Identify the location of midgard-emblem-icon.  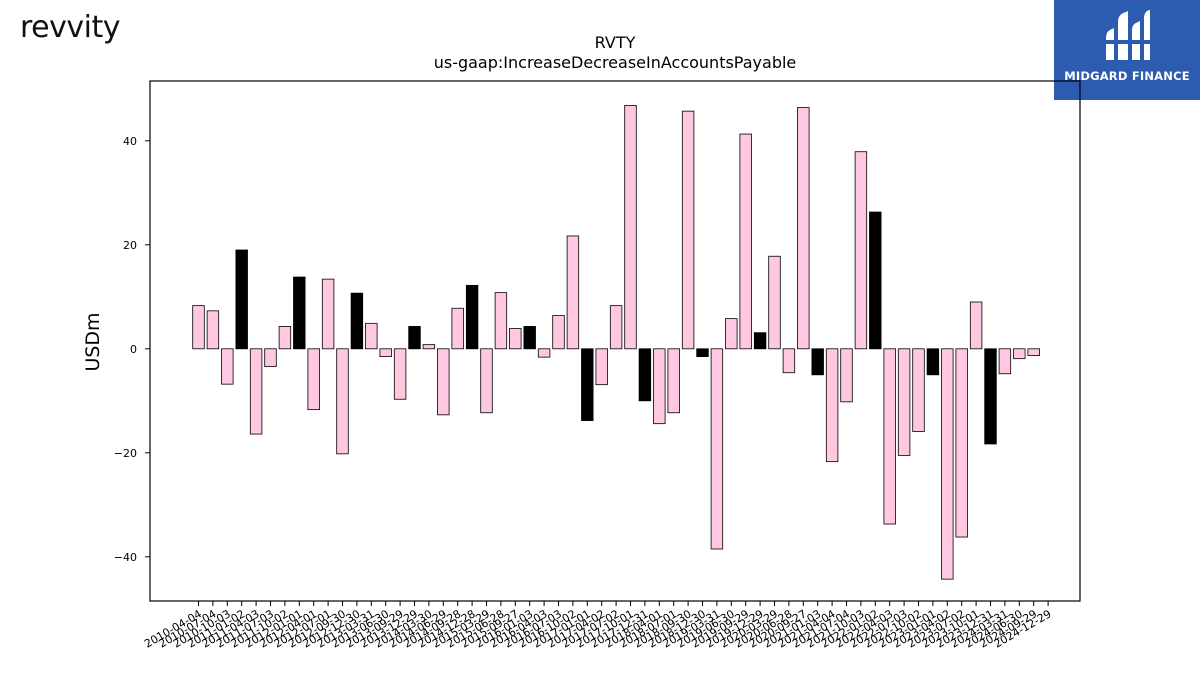
(1128, 35).